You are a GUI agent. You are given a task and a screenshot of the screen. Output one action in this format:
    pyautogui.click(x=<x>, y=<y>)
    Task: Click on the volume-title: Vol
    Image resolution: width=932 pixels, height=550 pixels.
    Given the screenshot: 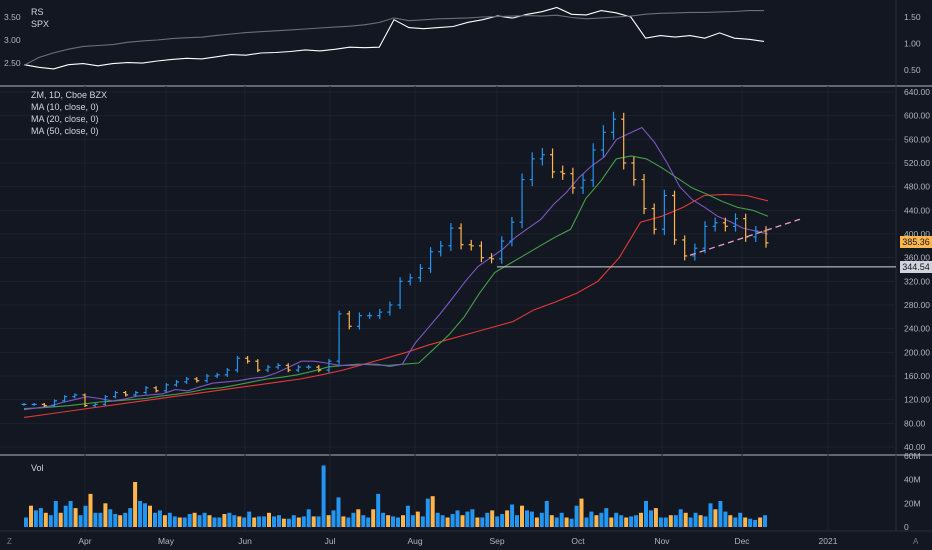 What is the action you would take?
    pyautogui.click(x=37, y=468)
    